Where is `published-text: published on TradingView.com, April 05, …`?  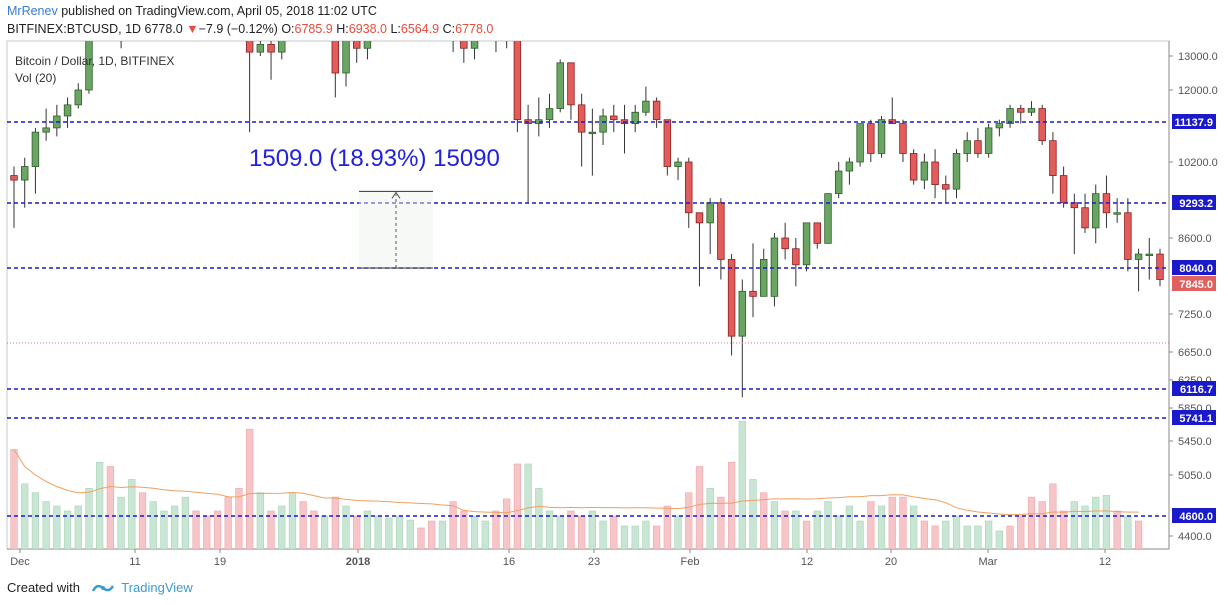 published-text: published on TradingView.com, April 05, … is located at coordinates (219, 11).